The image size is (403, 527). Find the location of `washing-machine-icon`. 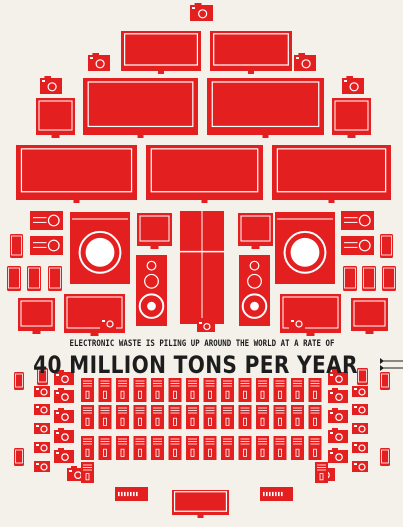

washing-machine-icon is located at coordinates (305, 248).